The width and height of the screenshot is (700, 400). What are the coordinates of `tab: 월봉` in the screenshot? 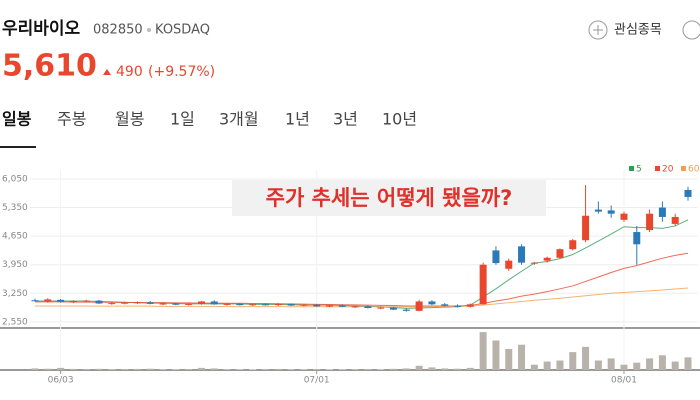 It's located at (129, 119).